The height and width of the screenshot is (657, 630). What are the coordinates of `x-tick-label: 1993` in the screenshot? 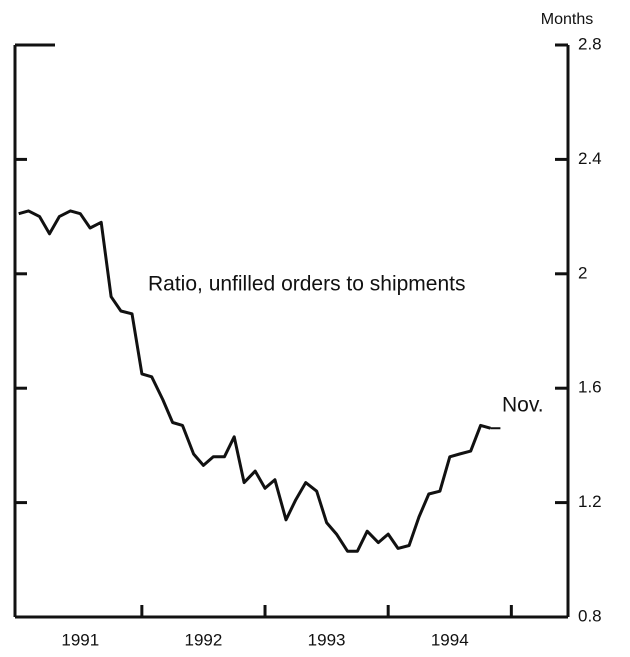 It's located at (327, 639).